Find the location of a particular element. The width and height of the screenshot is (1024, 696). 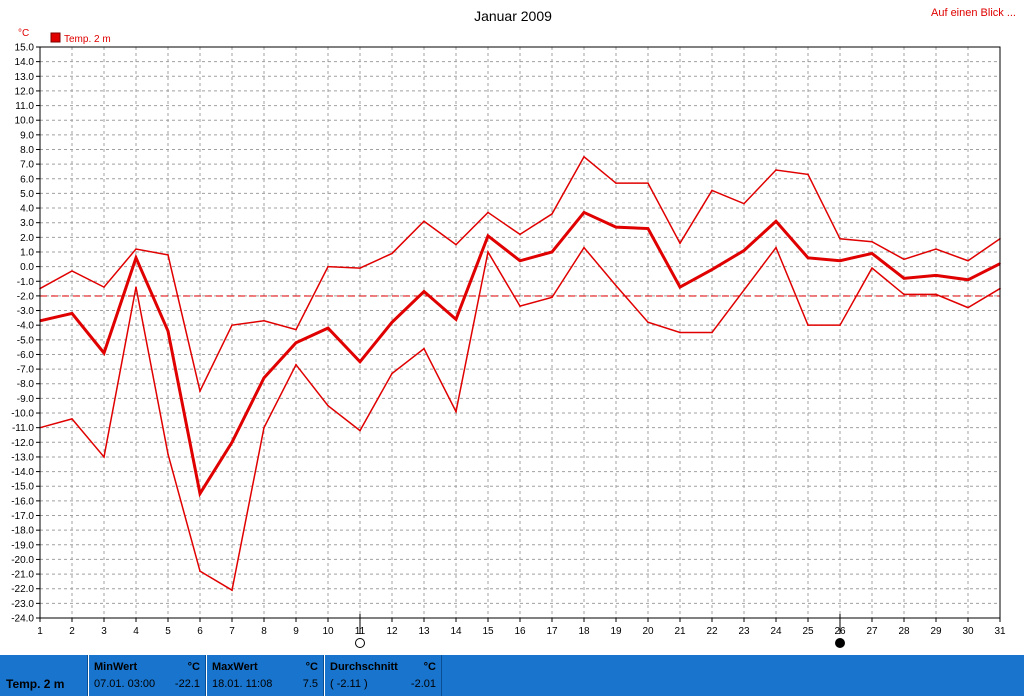

y-tick-label: 11.0 is located at coordinates (24, 106).